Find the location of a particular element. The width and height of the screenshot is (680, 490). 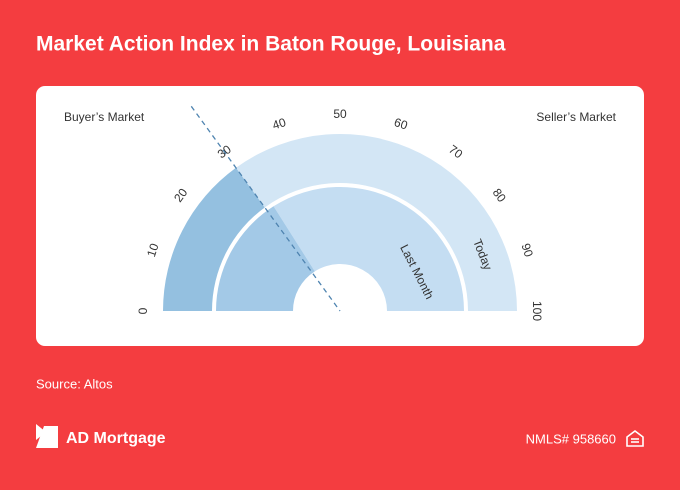

tick-label: 50 is located at coordinates (340, 114).